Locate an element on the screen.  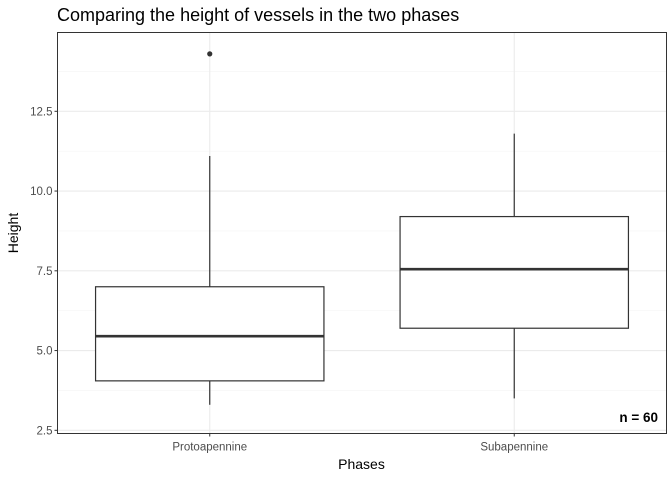
y-tick-label: 5.0 is located at coordinates (45, 352).